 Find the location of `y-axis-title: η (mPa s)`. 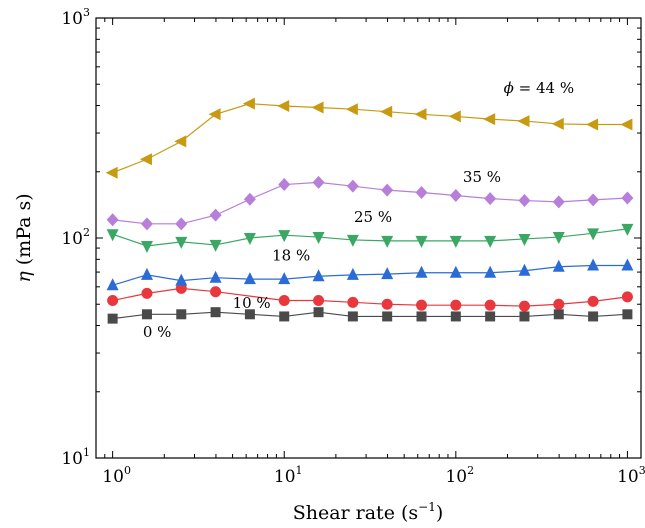

y-axis-title: η (mPa s) is located at coordinates (24, 237).